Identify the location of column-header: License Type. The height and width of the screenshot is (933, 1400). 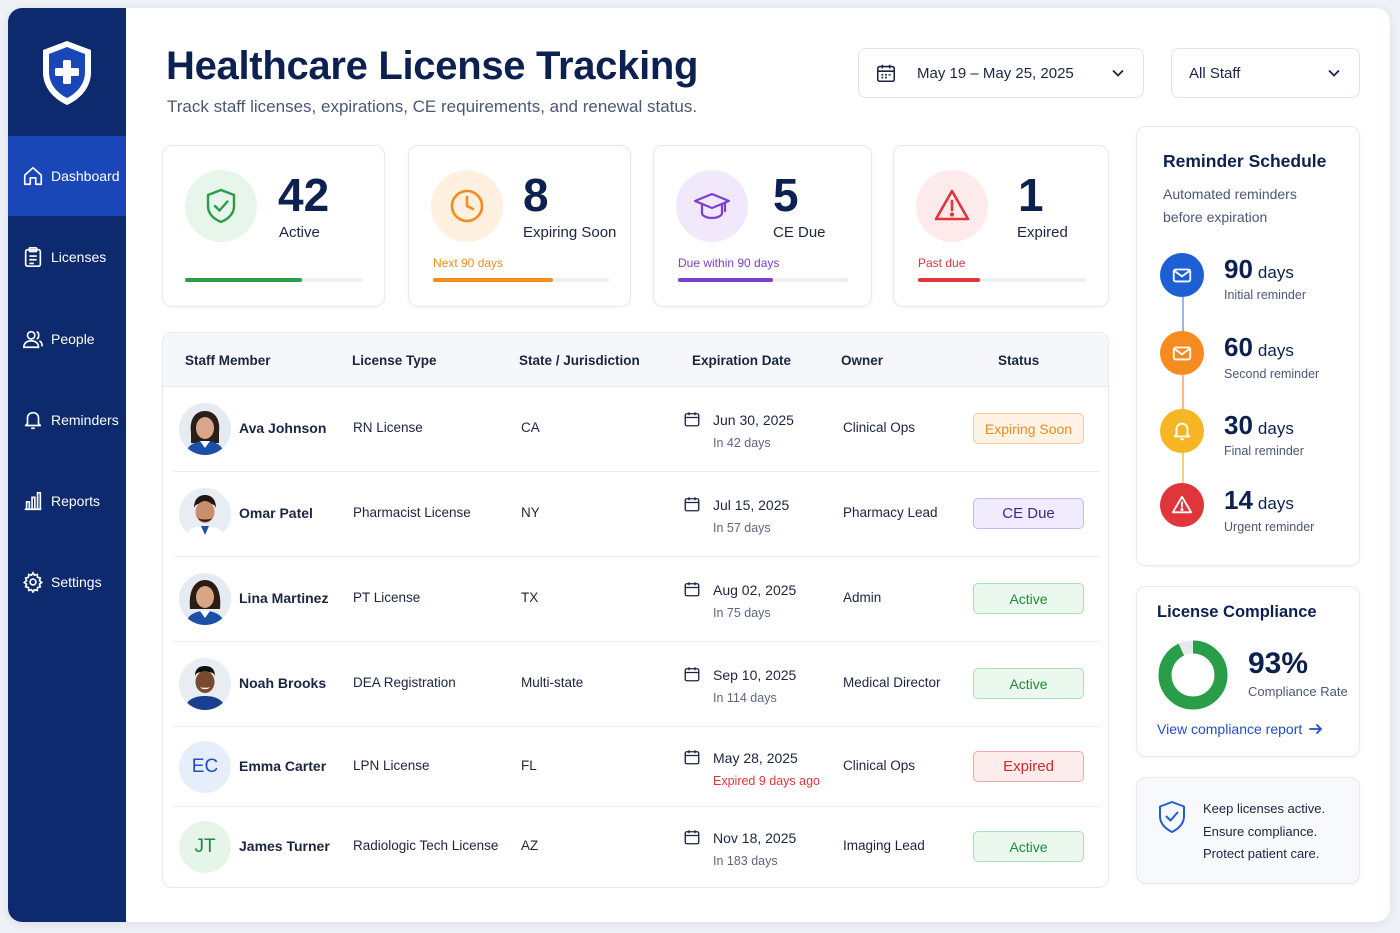
(394, 360).